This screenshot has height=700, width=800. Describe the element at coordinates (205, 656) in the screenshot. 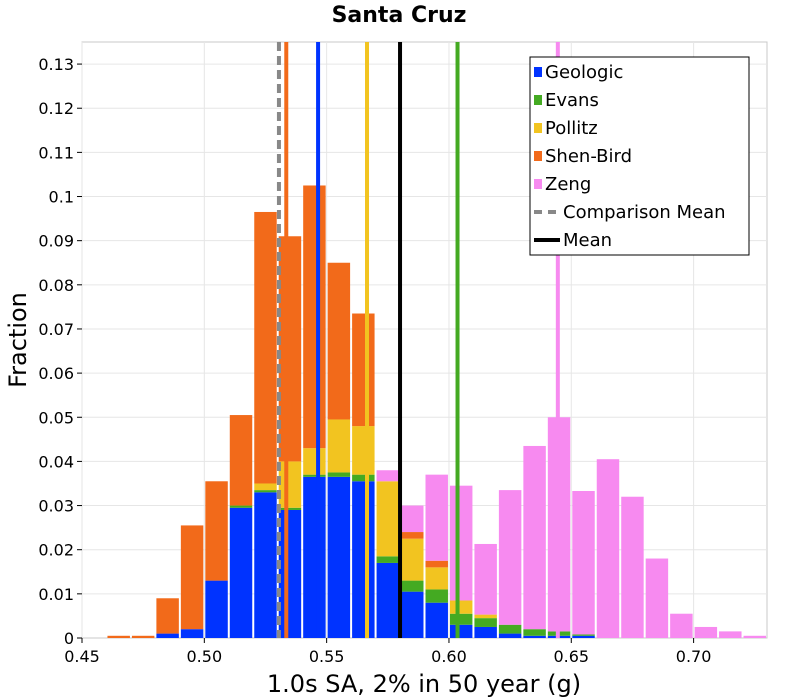

I see `x-tick-label-1: 0.50` at that location.